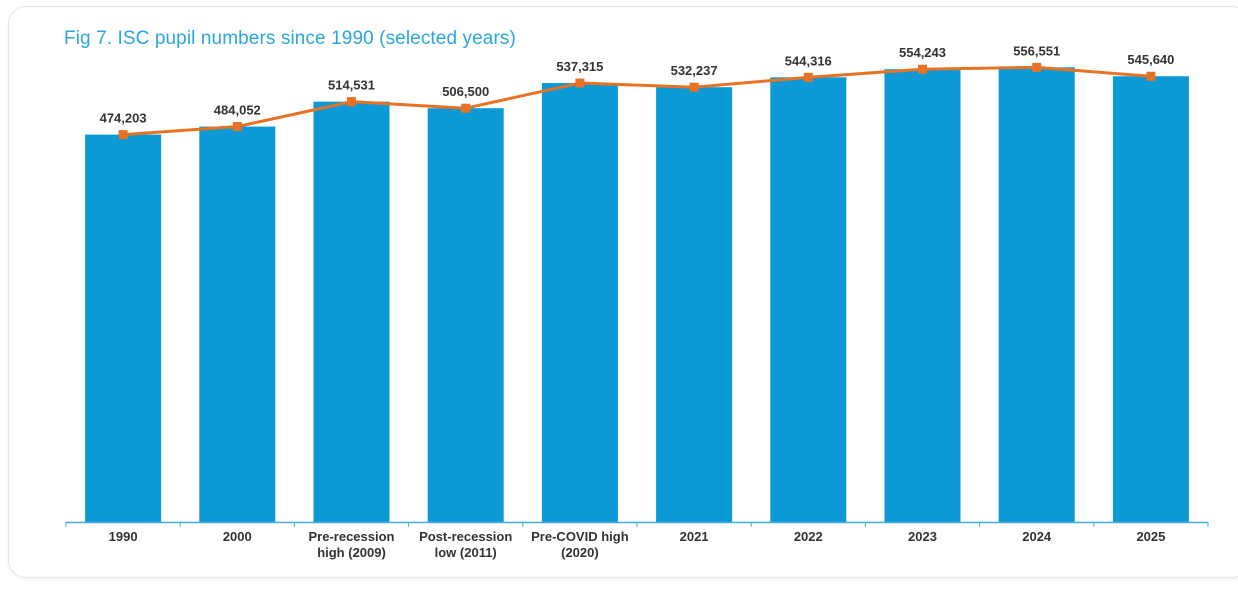  I want to click on data-label: 554,243, so click(922, 52).